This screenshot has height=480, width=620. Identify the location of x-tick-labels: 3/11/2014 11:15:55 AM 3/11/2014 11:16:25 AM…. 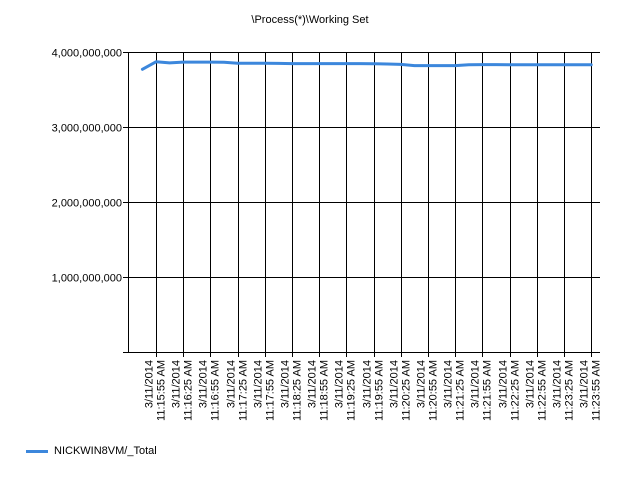
(373, 390).